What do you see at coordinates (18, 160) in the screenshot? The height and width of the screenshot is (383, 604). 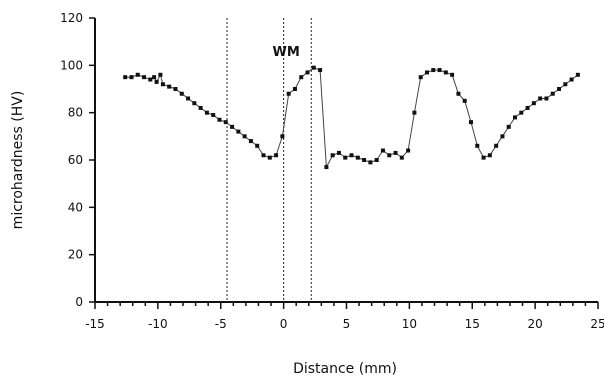 I see `y-axis-title: microhardness (HV)` at bounding box center [18, 160].